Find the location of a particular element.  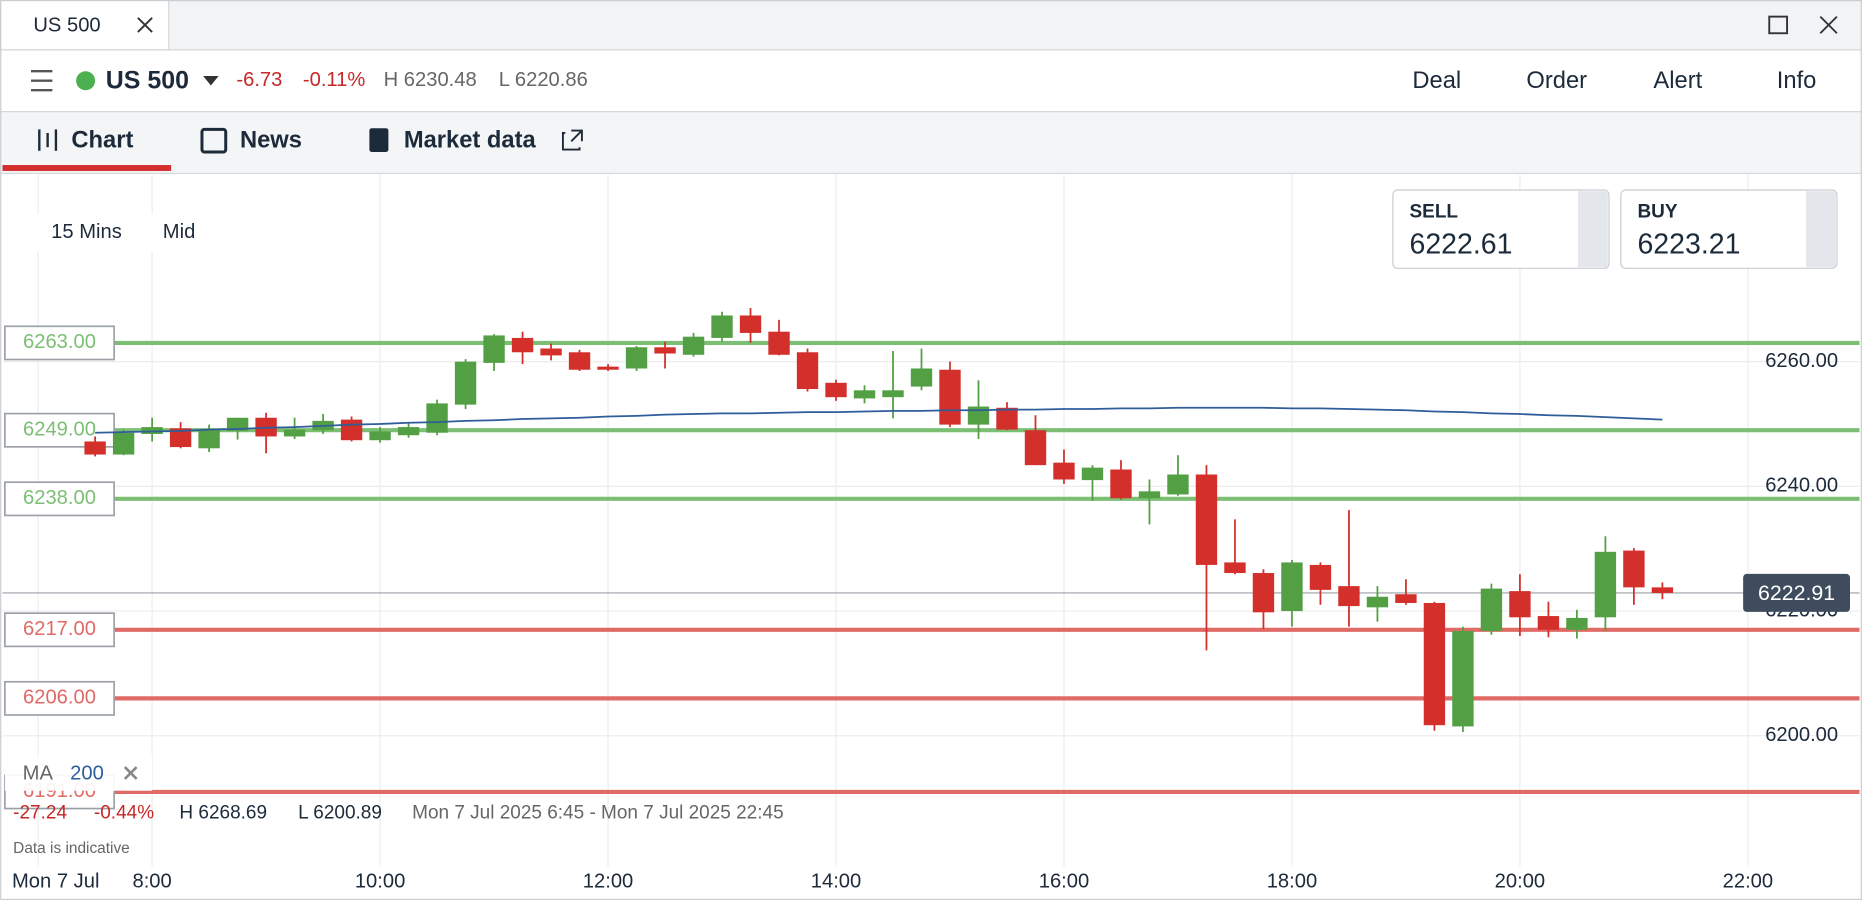

level-label: 6217.00 is located at coordinates (59, 629).